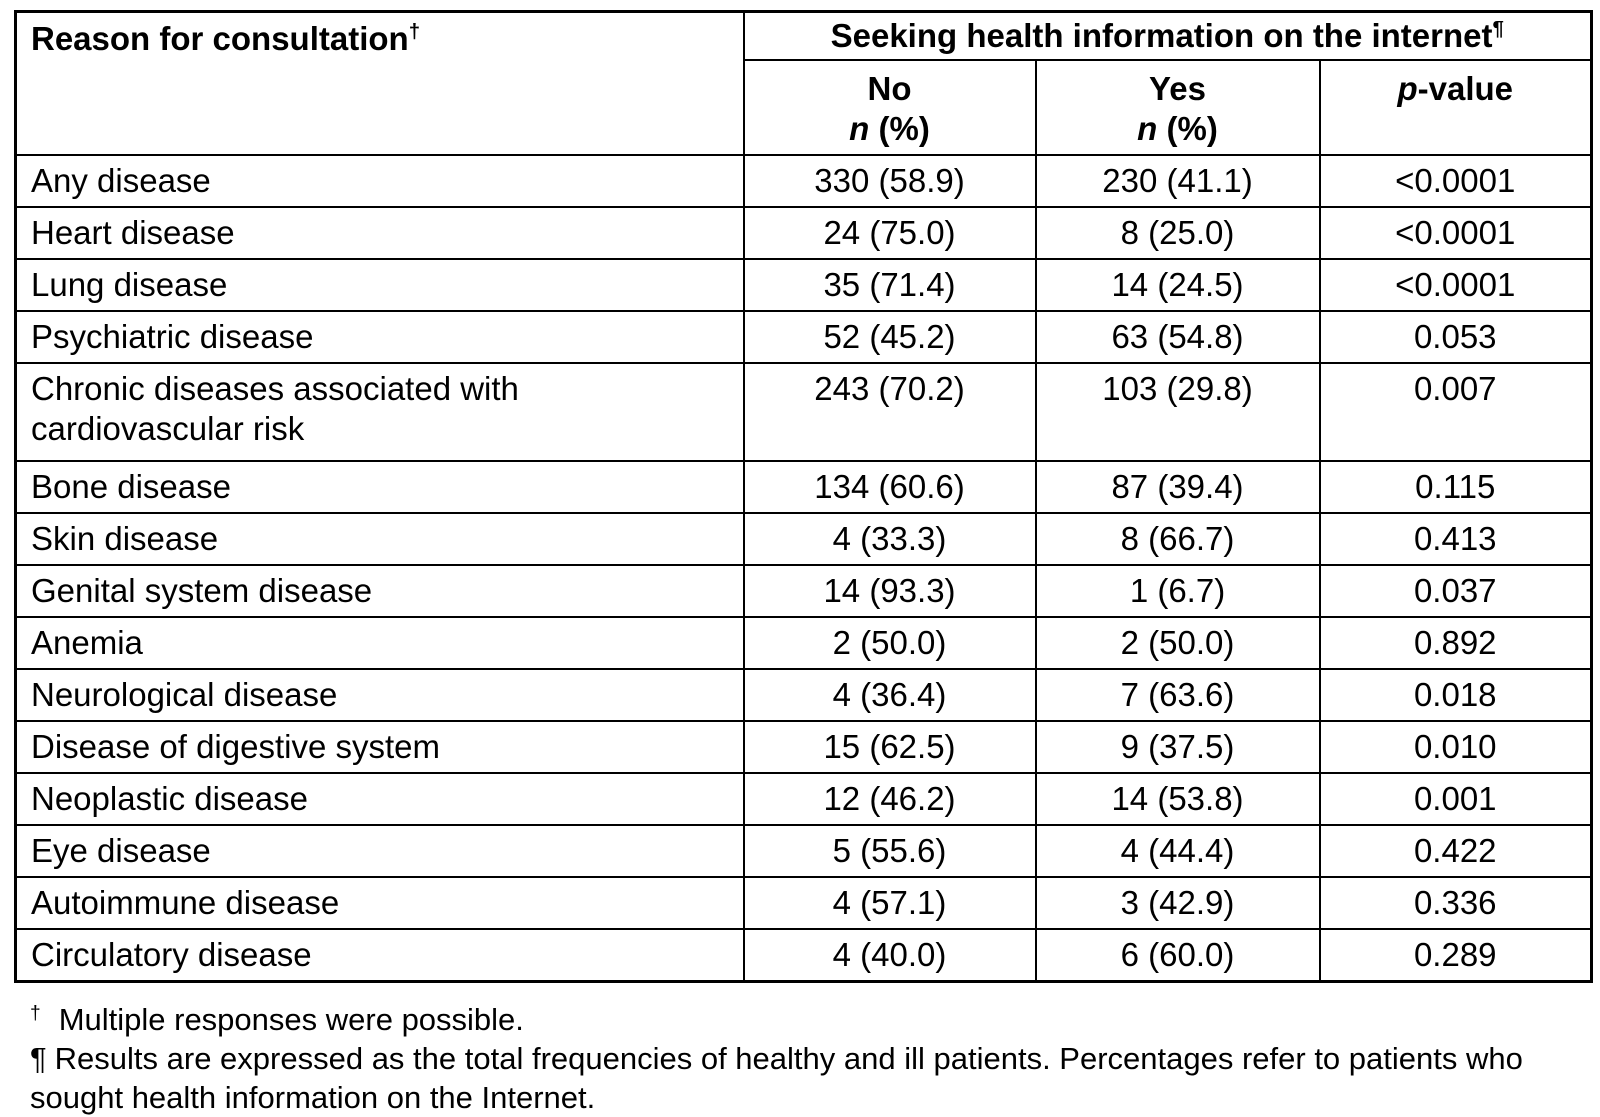 This screenshot has height=1117, width=1600. Describe the element at coordinates (1455, 746) in the screenshot. I see `p-value-cell: 0.010` at that location.